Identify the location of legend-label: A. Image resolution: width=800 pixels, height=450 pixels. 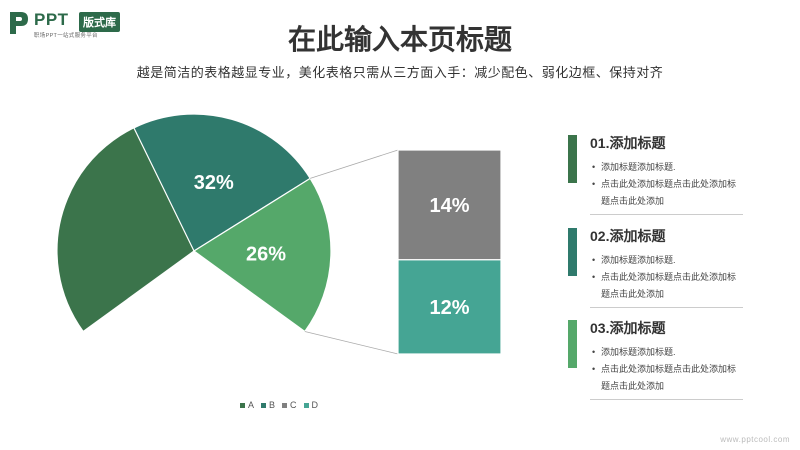
(251, 405).